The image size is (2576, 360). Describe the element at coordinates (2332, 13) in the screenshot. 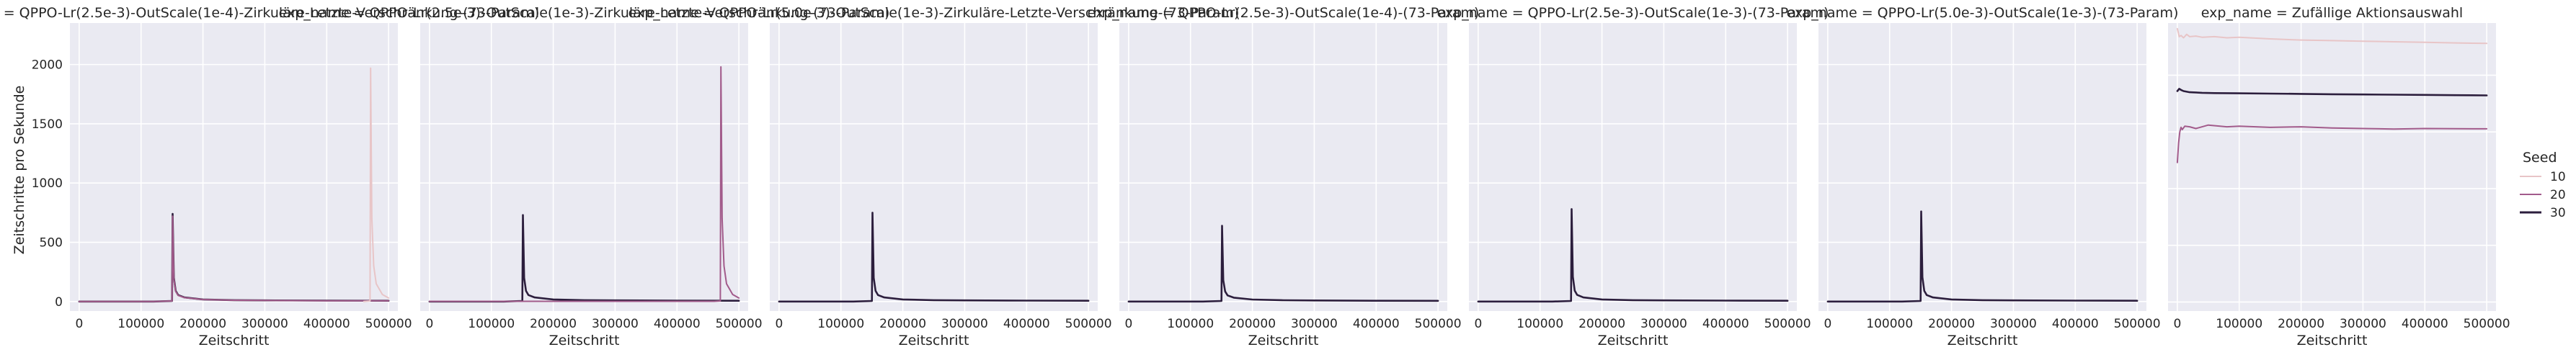

I see `panel-title: exp_name = Zufällige Aktionsauswahl` at that location.